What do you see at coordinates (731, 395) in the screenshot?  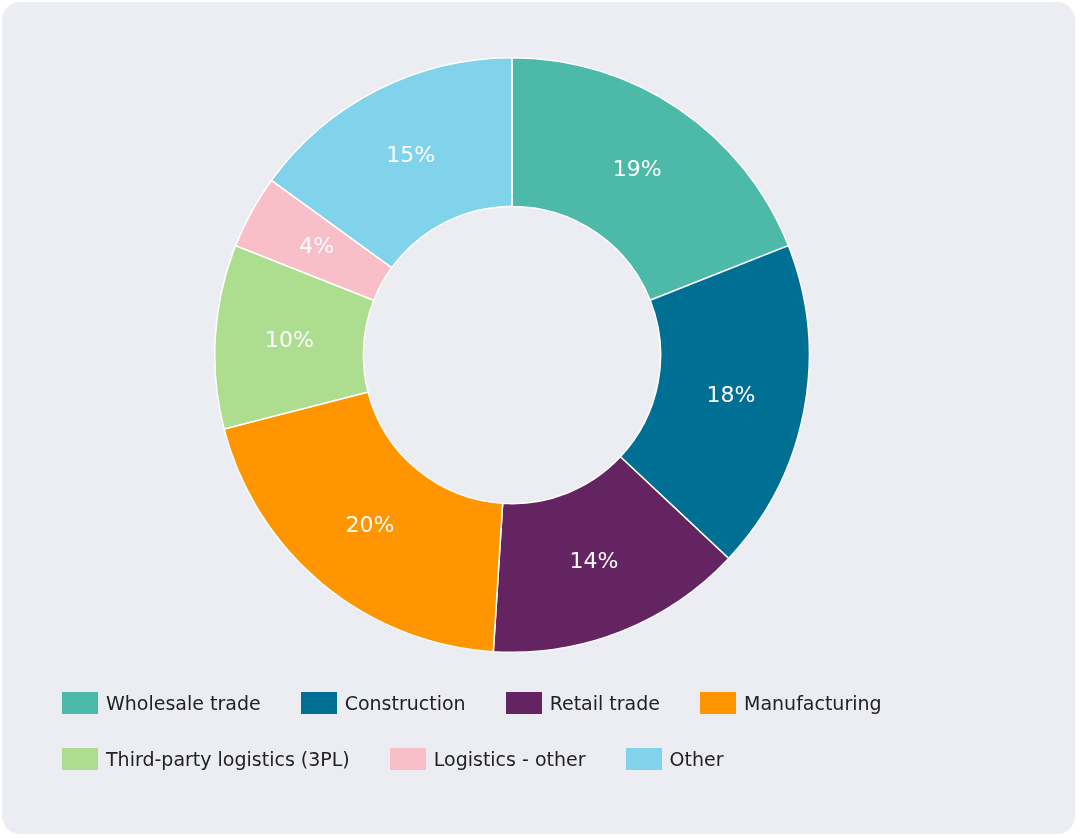 I see `data-label: 18%` at bounding box center [731, 395].